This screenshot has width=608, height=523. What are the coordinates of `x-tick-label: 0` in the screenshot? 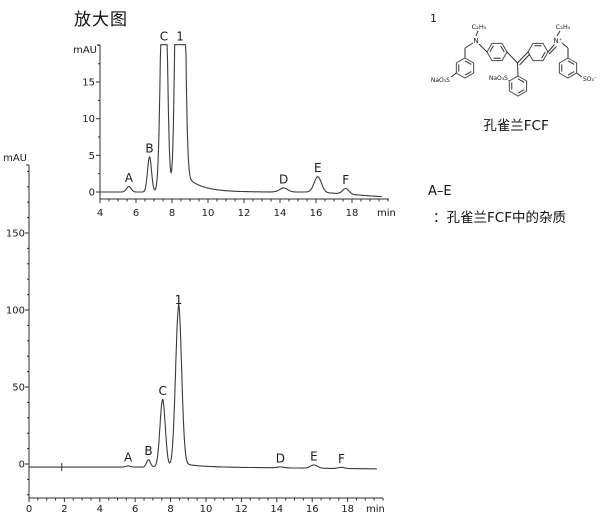 It's located at (29, 509).